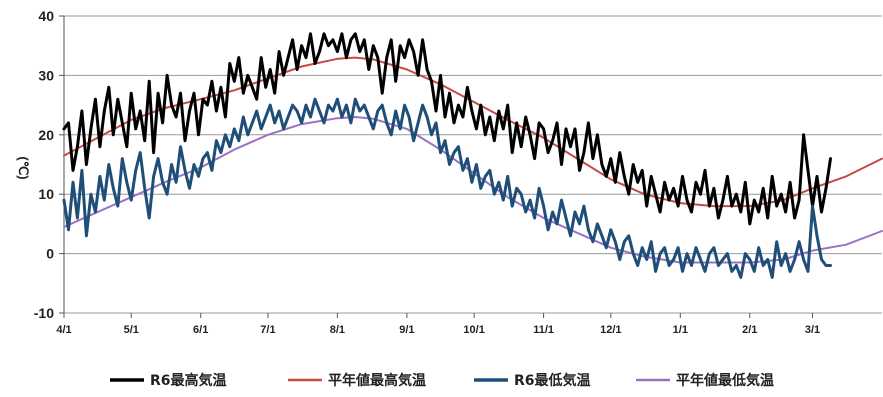  Describe the element at coordinates (473, 330) in the screenshot. I see `x-tick-label-6: 10/1` at that location.